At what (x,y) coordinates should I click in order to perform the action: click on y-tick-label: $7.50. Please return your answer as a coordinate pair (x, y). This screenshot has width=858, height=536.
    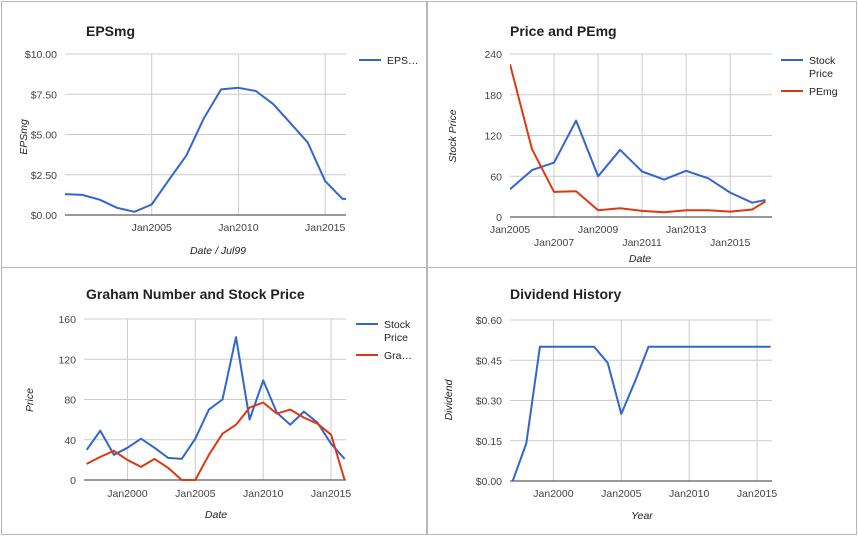
    Looking at the image, I should click on (44, 95).